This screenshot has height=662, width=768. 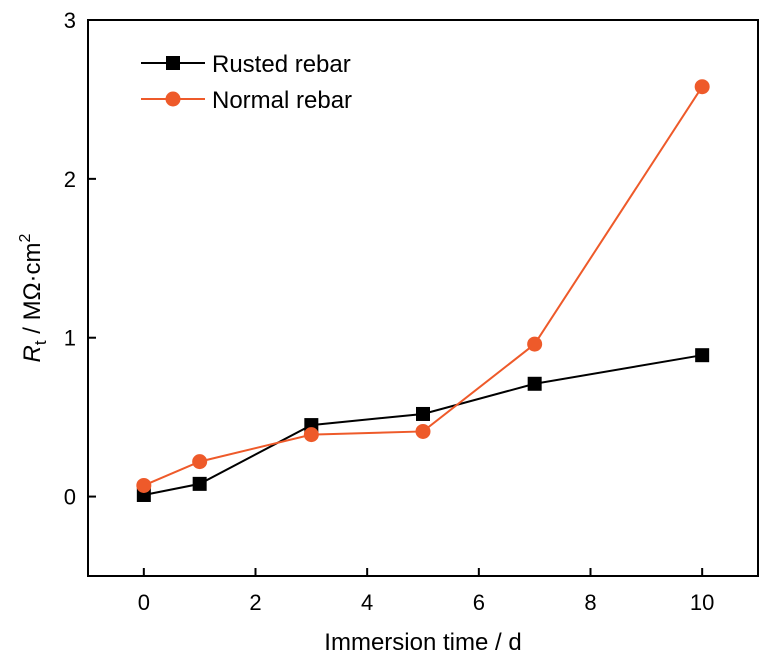 I want to click on x-tick-label: 6, so click(x=479, y=602).